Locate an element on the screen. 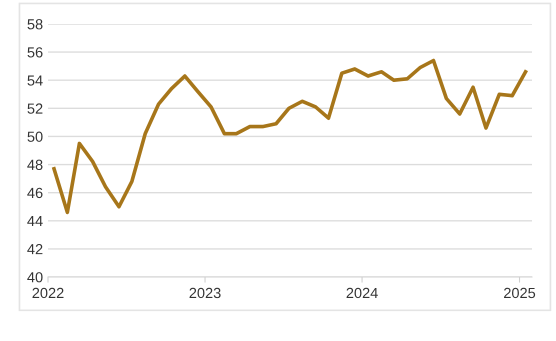  y-tick-label: 52 is located at coordinates (35, 108).